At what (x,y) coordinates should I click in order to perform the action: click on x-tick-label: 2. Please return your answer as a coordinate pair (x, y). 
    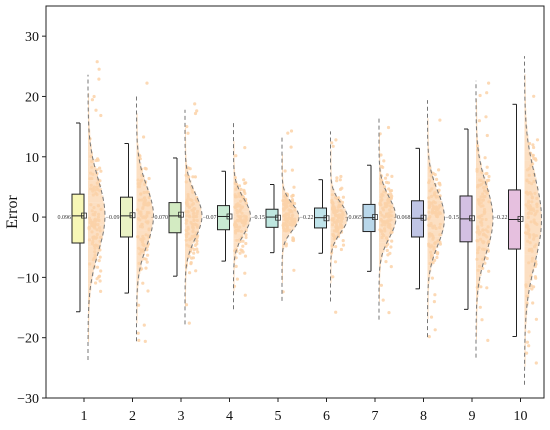
    Looking at the image, I should click on (132, 416).